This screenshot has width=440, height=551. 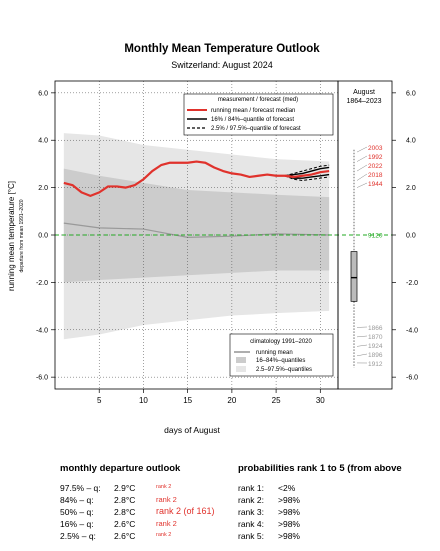 I want to click on outlook-row: 50% – q: 2.8°C rank 2 (of 161), so click(x=150, y=512).